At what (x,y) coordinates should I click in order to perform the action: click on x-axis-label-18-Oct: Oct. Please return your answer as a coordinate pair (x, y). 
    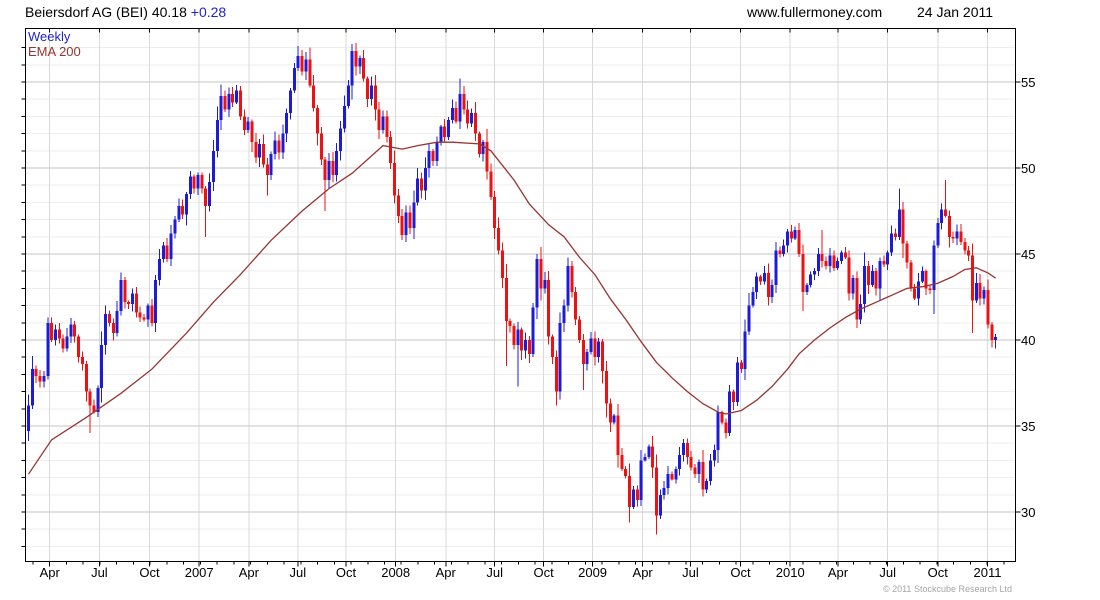
    Looking at the image, I should click on (937, 572).